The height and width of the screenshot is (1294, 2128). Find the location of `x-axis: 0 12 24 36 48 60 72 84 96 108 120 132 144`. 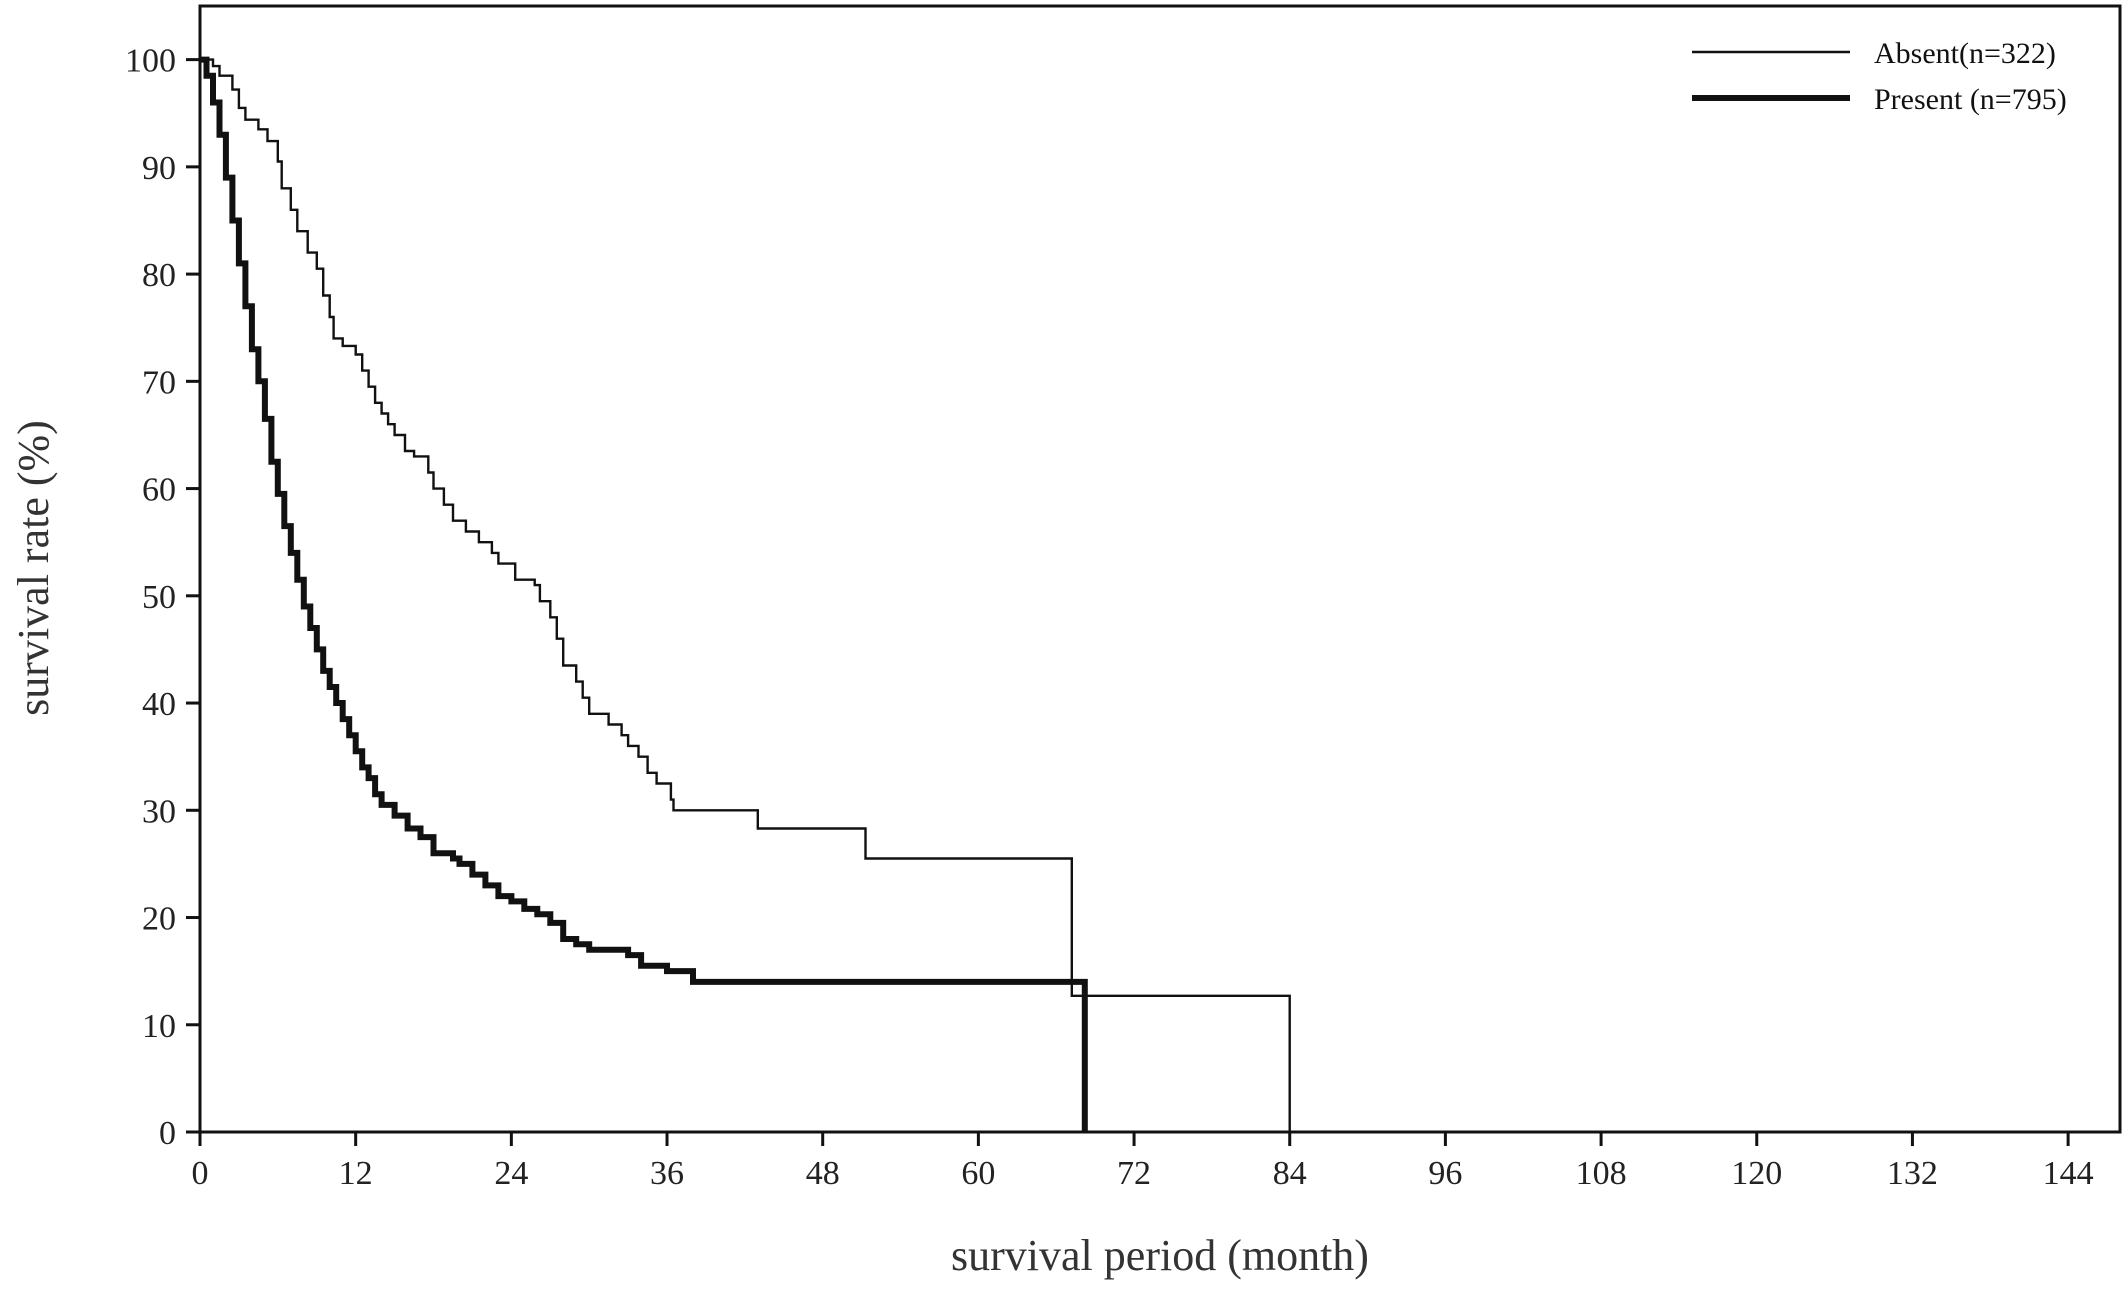

x-axis: 0 12 24 36 48 60 72 84 96 108 120 132 144 is located at coordinates (1143, 1162).